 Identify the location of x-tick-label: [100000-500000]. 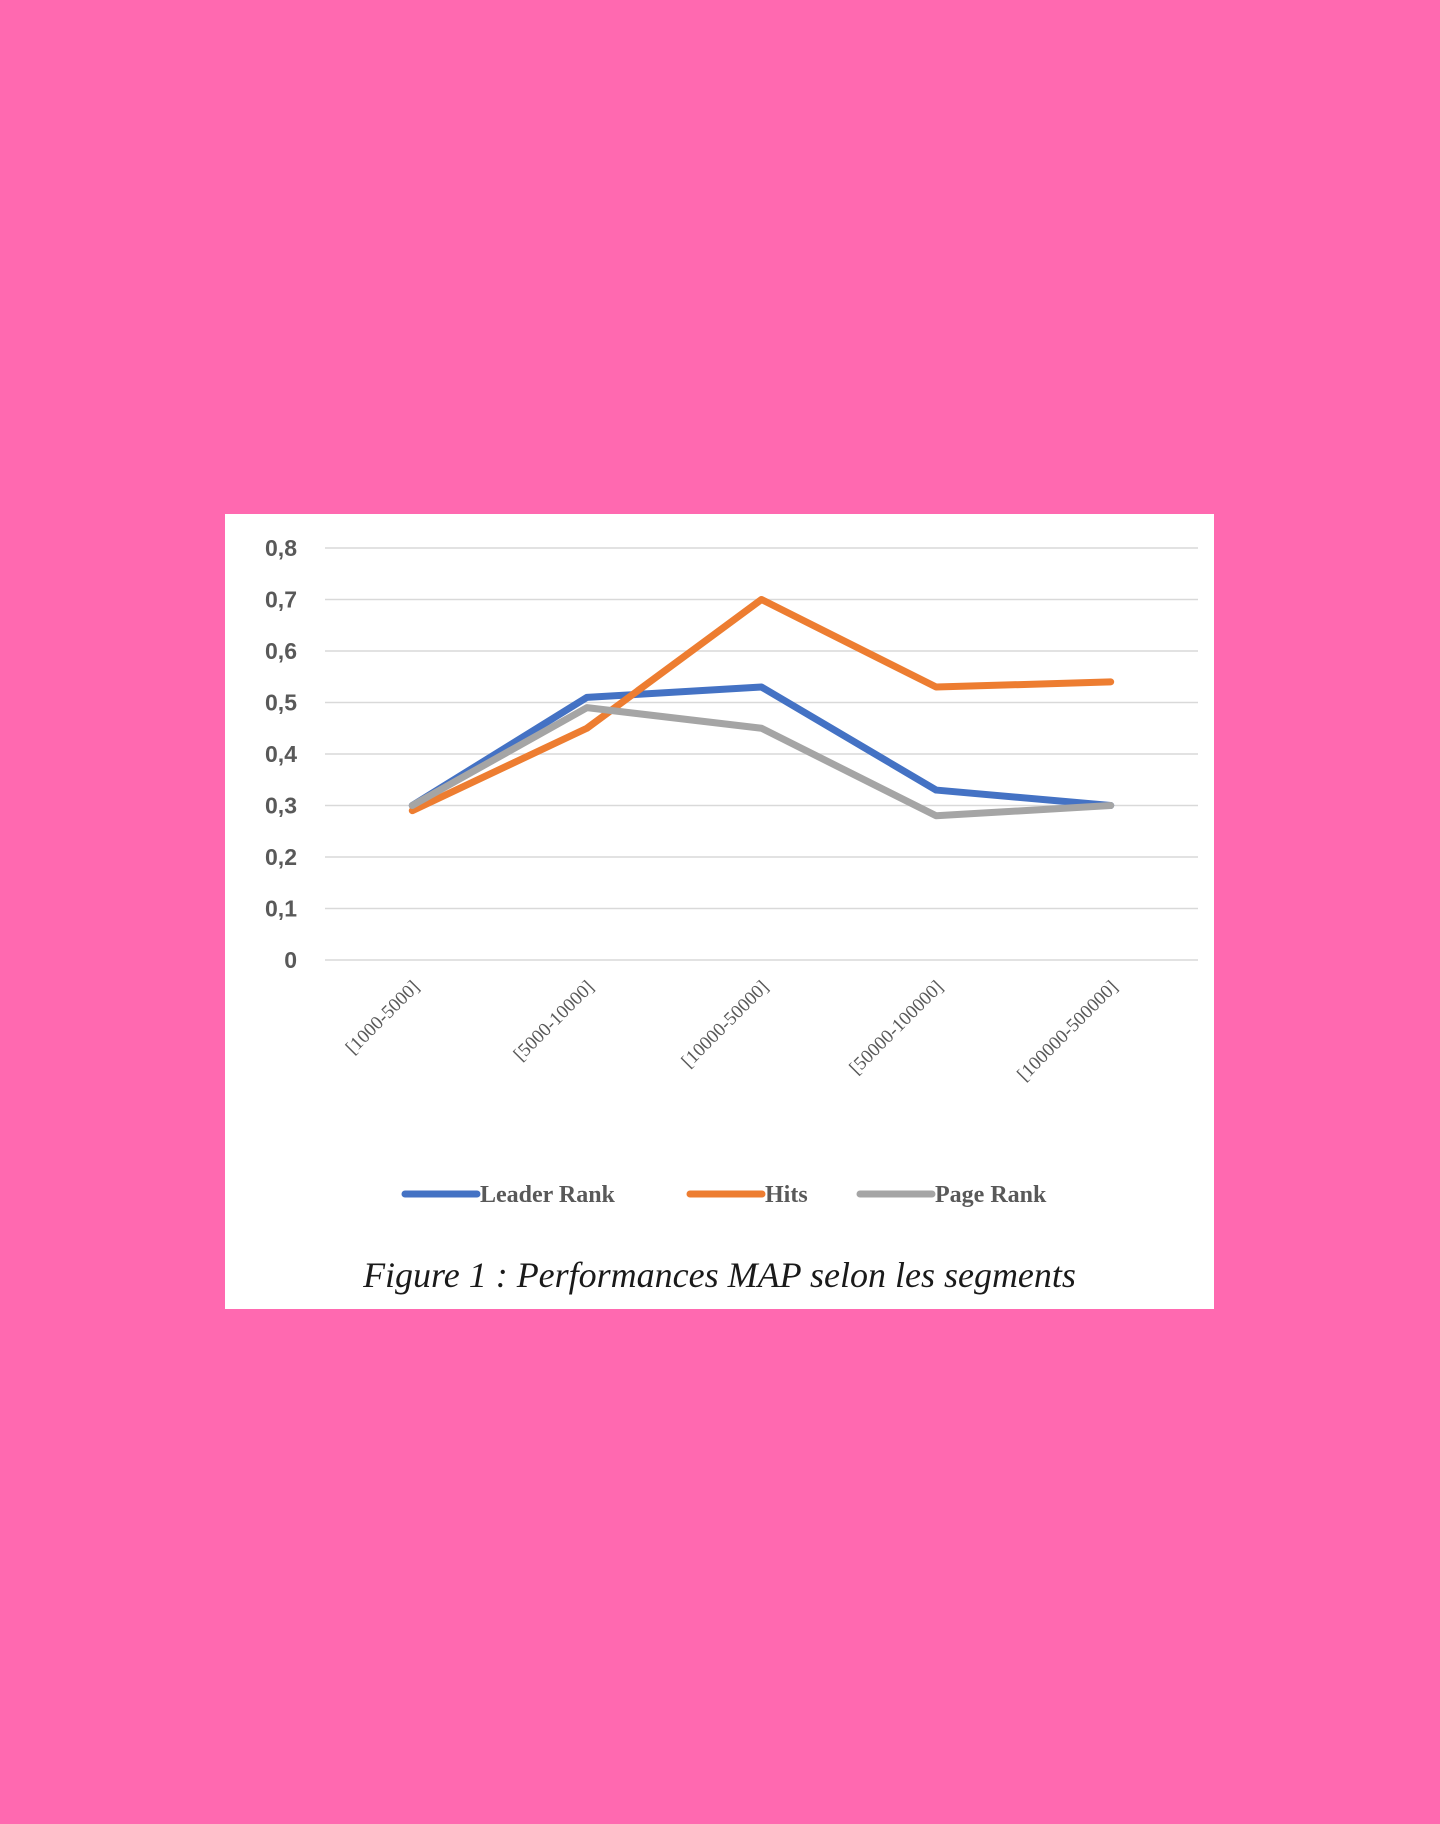
(1067, 1031).